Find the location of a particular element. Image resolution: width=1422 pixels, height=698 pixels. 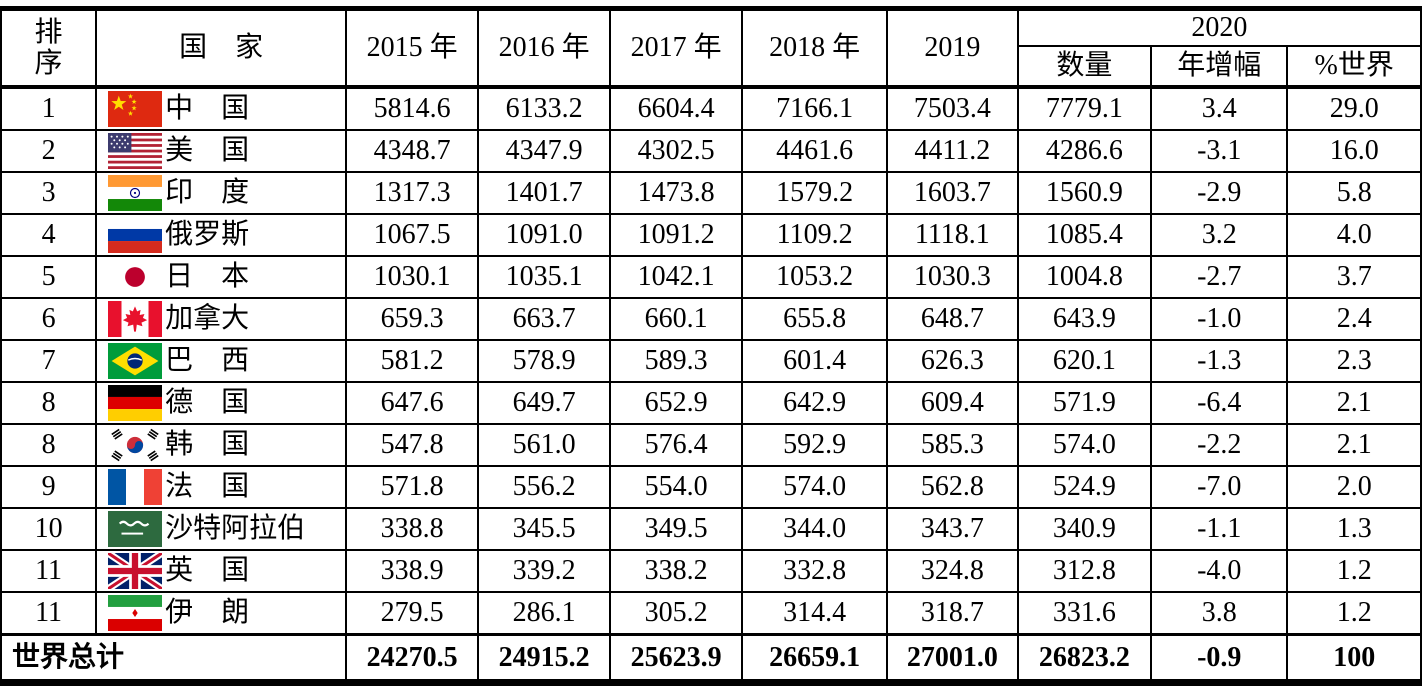

value-cell: 660.1 is located at coordinates (676, 319).